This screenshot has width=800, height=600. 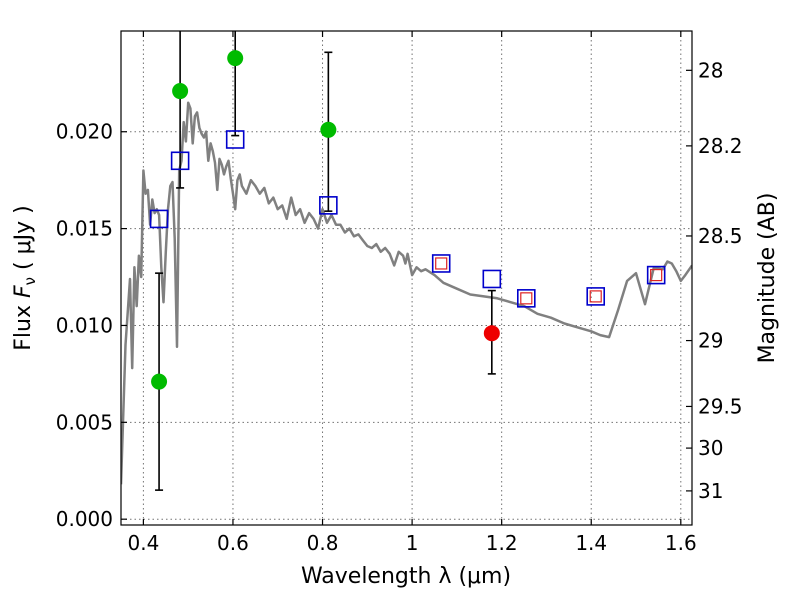 I want to click on y2-tick-label: 28.5, so click(x=720, y=236).